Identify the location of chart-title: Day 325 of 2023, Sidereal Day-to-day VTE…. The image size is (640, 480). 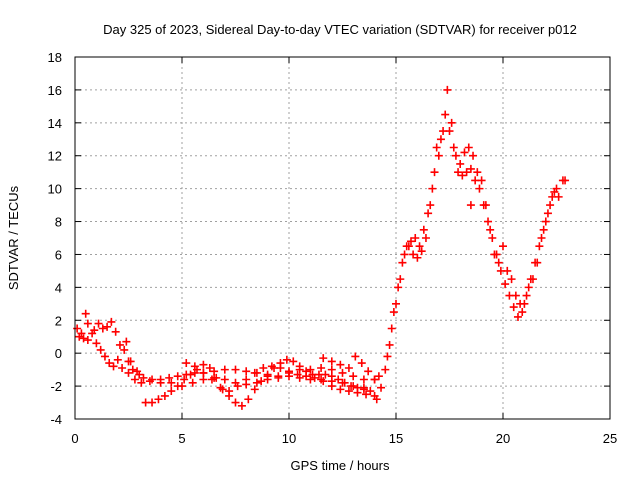
(340, 29).